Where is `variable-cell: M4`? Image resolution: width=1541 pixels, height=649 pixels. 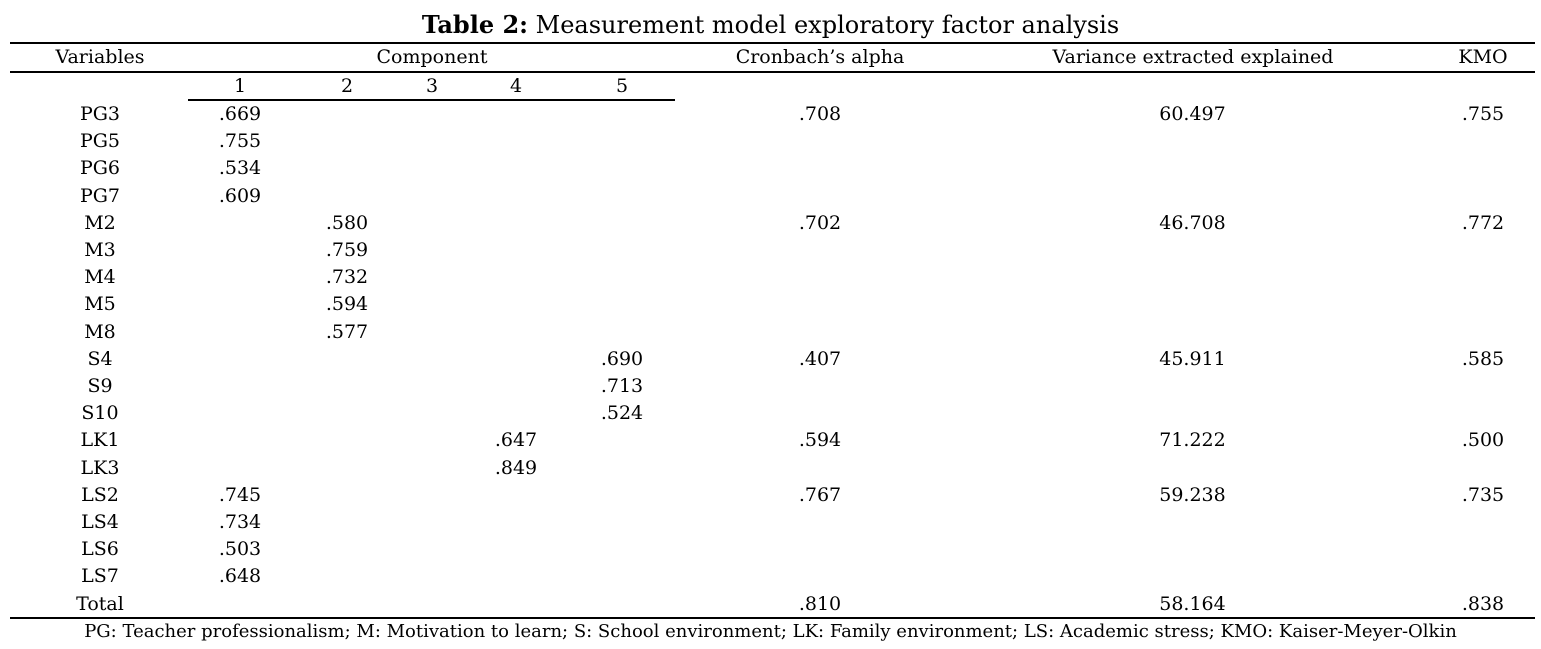 variable-cell: M4 is located at coordinates (100, 277).